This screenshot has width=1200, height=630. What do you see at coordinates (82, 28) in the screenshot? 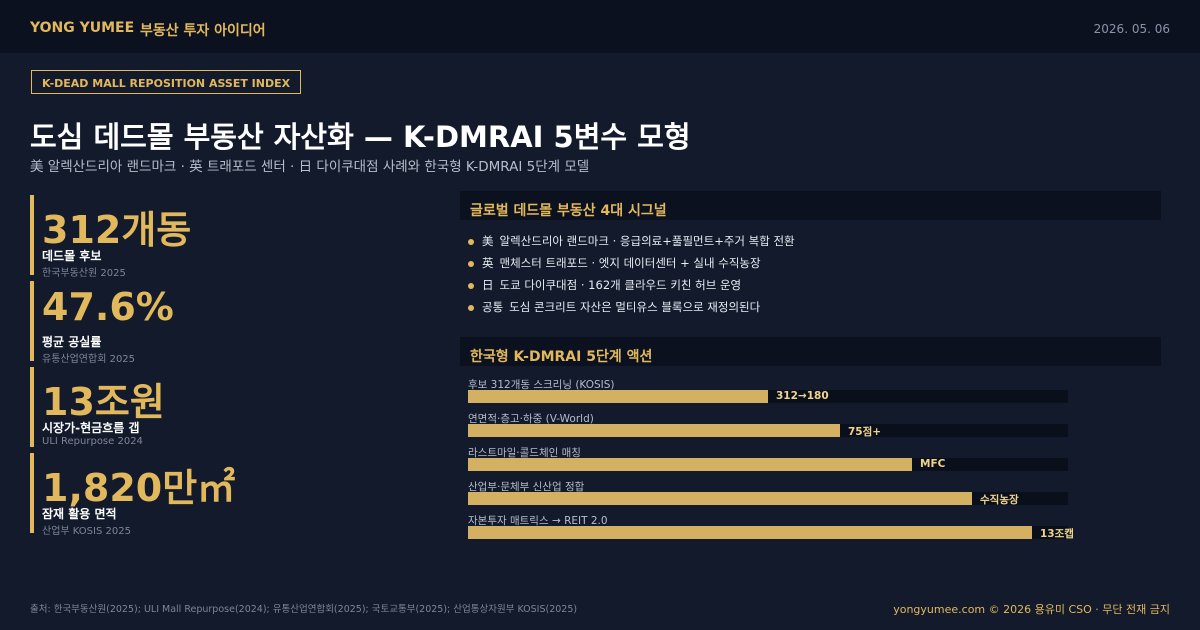
I see `brand: YONG YUMEE` at bounding box center [82, 28].